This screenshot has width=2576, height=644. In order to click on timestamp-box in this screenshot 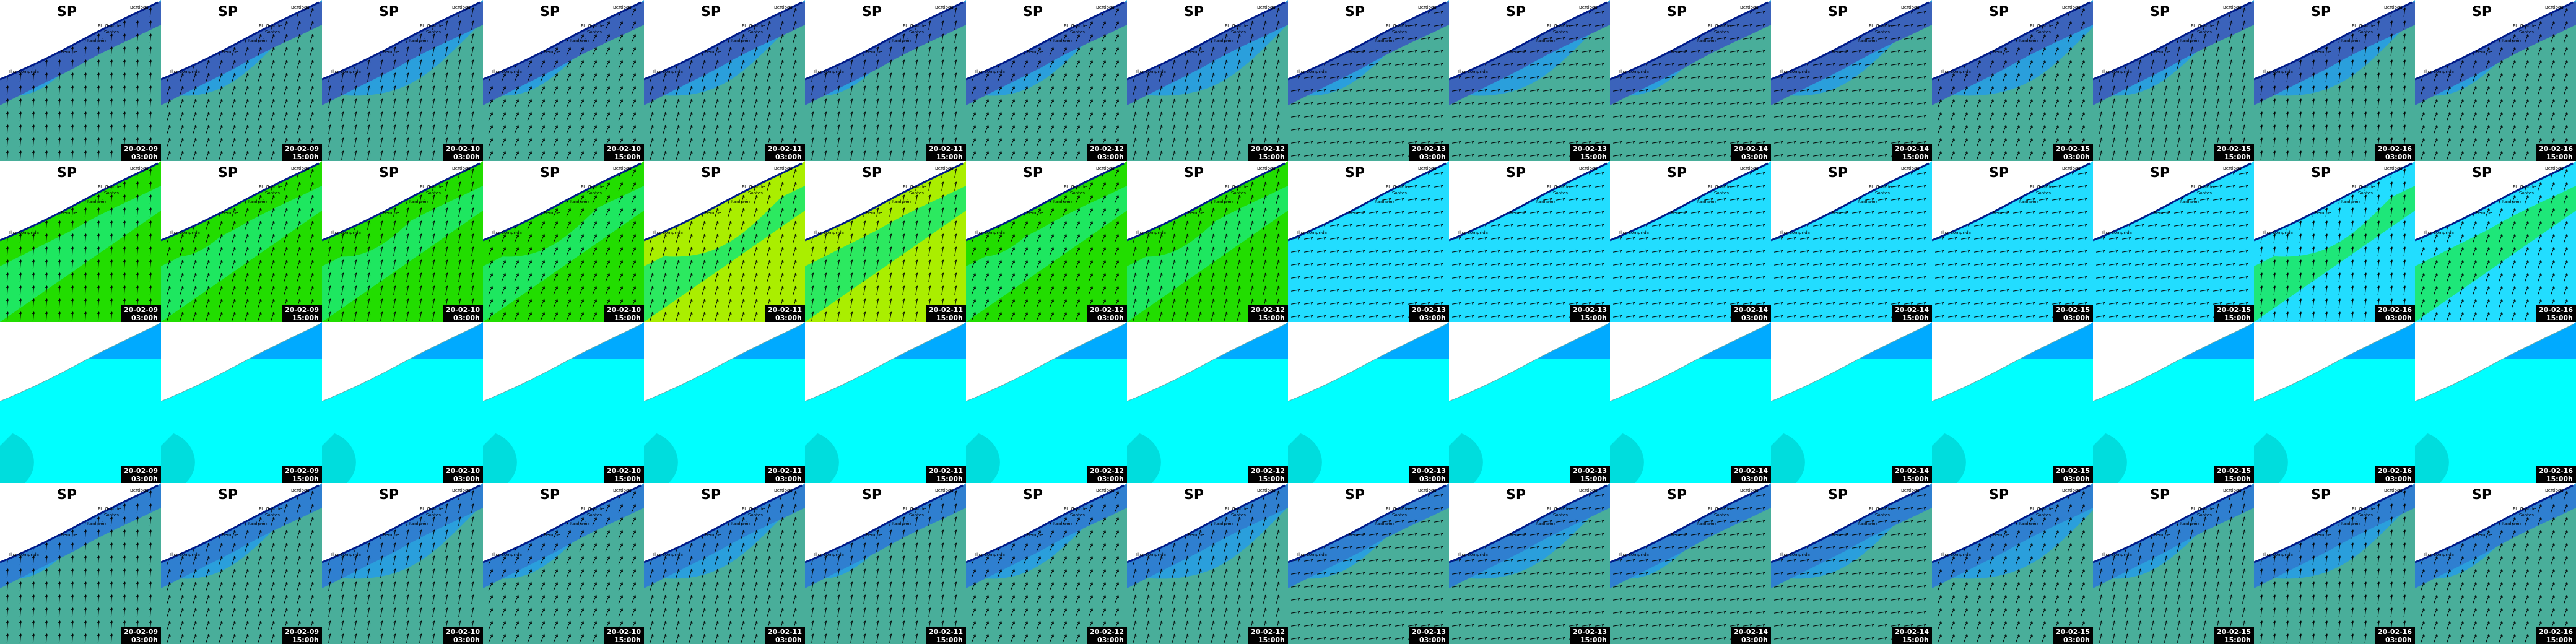, I will do `click(1107, 313)`.